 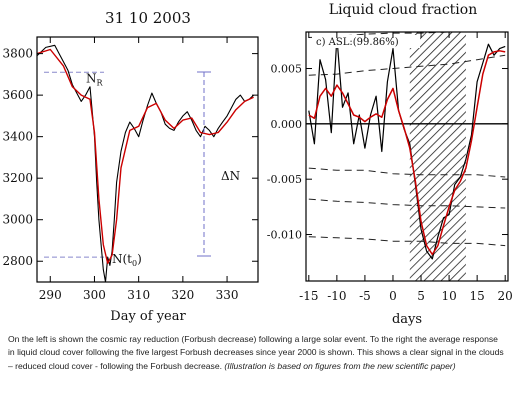 What do you see at coordinates (421, 296) in the screenshot?
I see `right-x-tick-label-4: 5` at bounding box center [421, 296].